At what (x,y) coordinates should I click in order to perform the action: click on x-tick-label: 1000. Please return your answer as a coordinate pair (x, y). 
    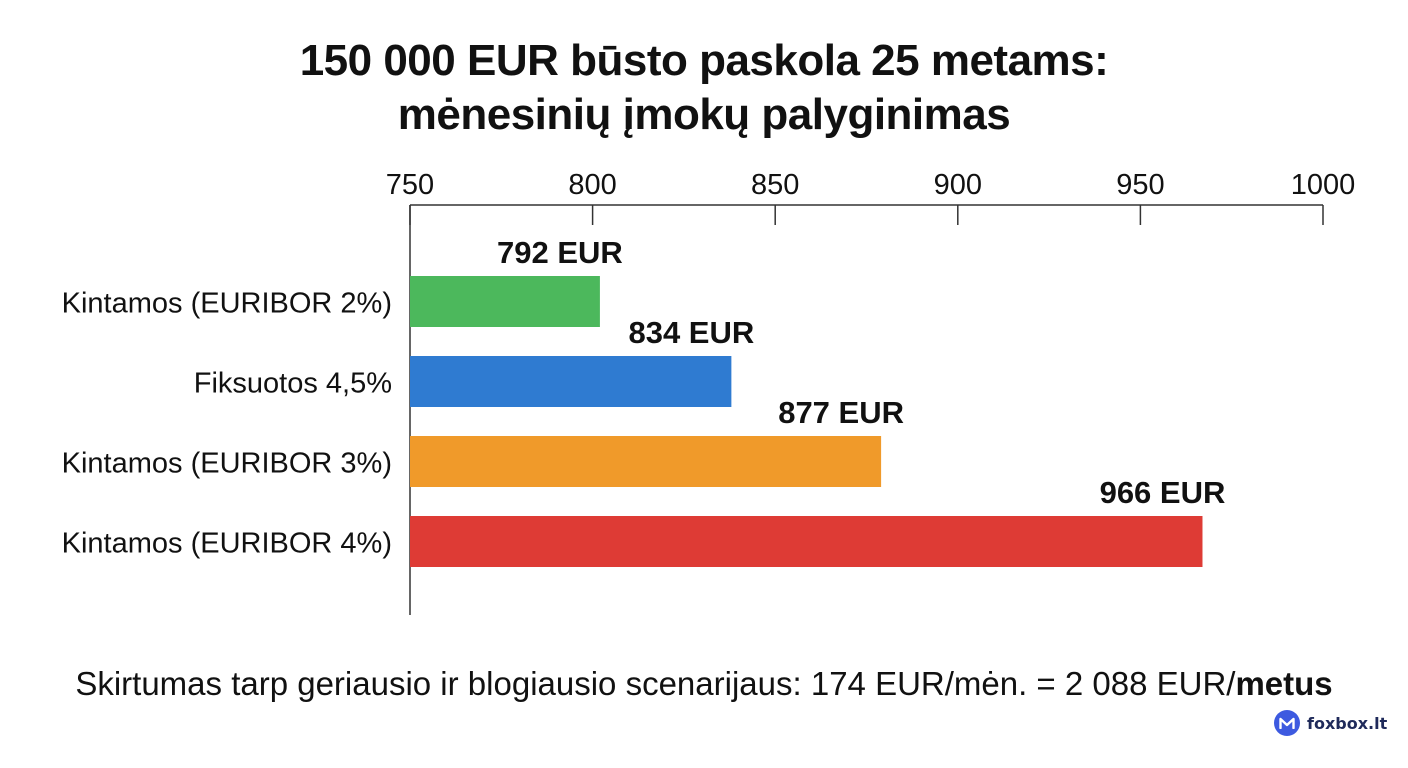
    Looking at the image, I should click on (1323, 185).